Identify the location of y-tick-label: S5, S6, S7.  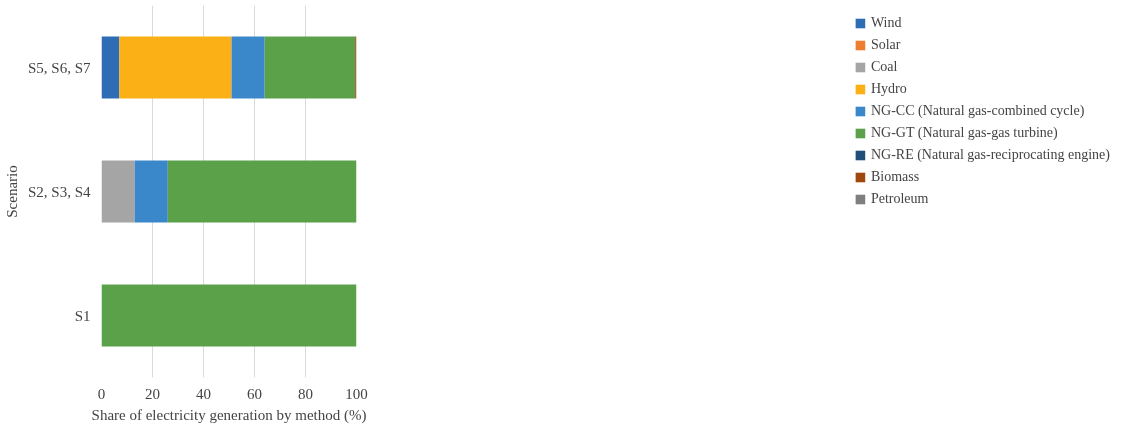
(59, 67).